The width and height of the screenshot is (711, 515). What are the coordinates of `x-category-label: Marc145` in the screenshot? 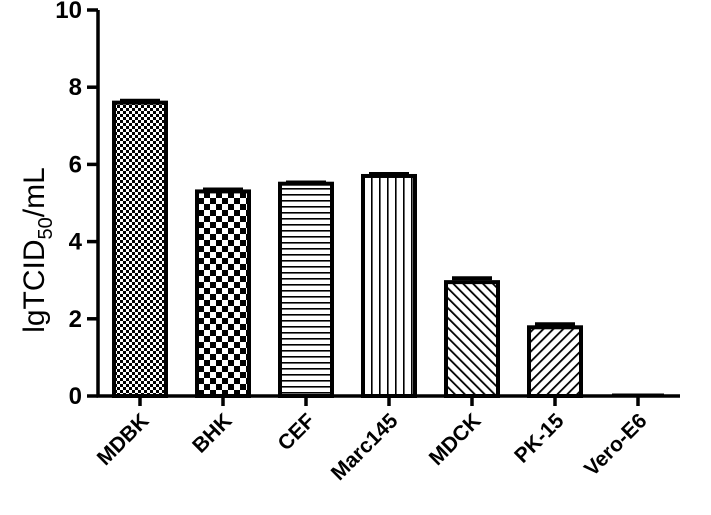 It's located at (365, 447).